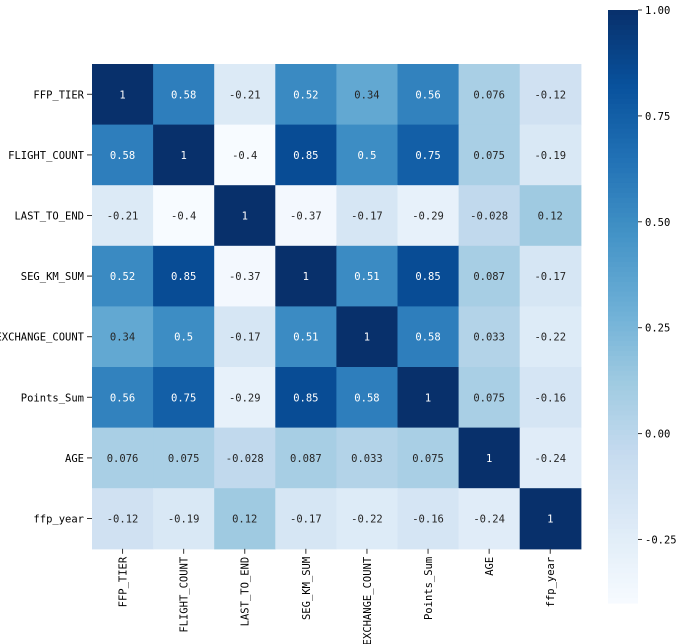 Image resolution: width=682 pixels, height=644 pixels. I want to click on x-tick-label: Points_Sum, so click(429, 588).